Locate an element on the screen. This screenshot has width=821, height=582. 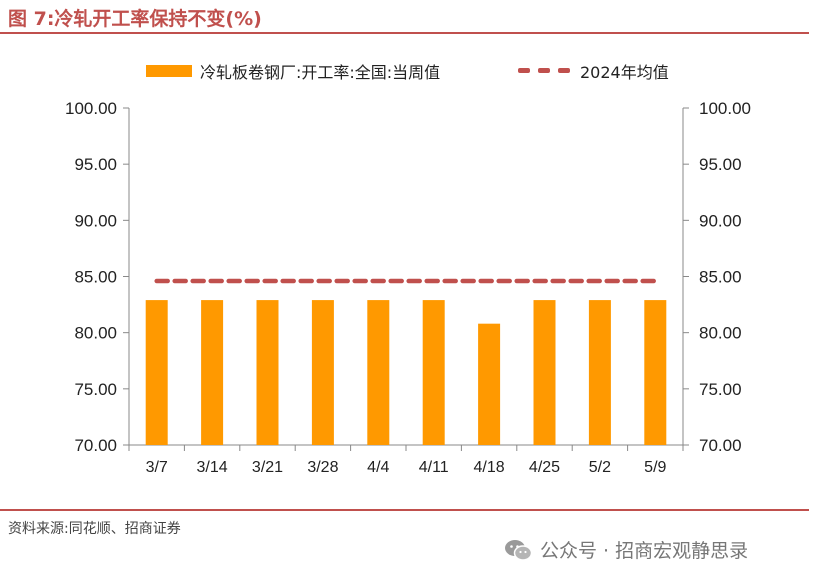
source-note: 资料来源:同花顺、招商证券 is located at coordinates (94, 529).